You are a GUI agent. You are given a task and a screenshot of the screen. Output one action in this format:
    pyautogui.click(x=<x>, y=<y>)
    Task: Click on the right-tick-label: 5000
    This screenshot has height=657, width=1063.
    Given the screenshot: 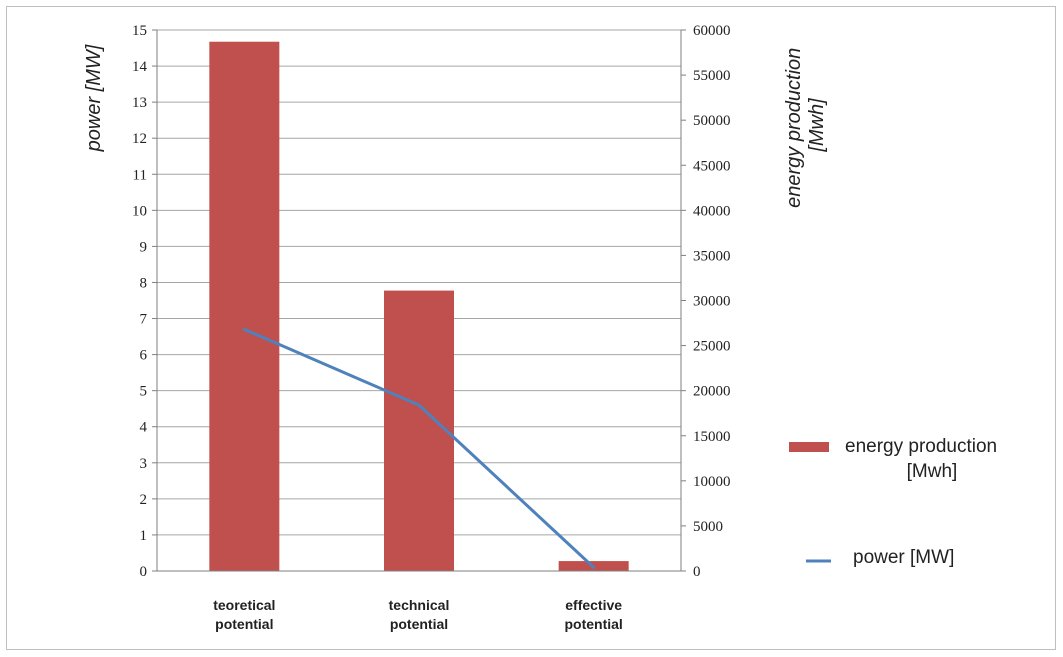 What is the action you would take?
    pyautogui.click(x=708, y=527)
    